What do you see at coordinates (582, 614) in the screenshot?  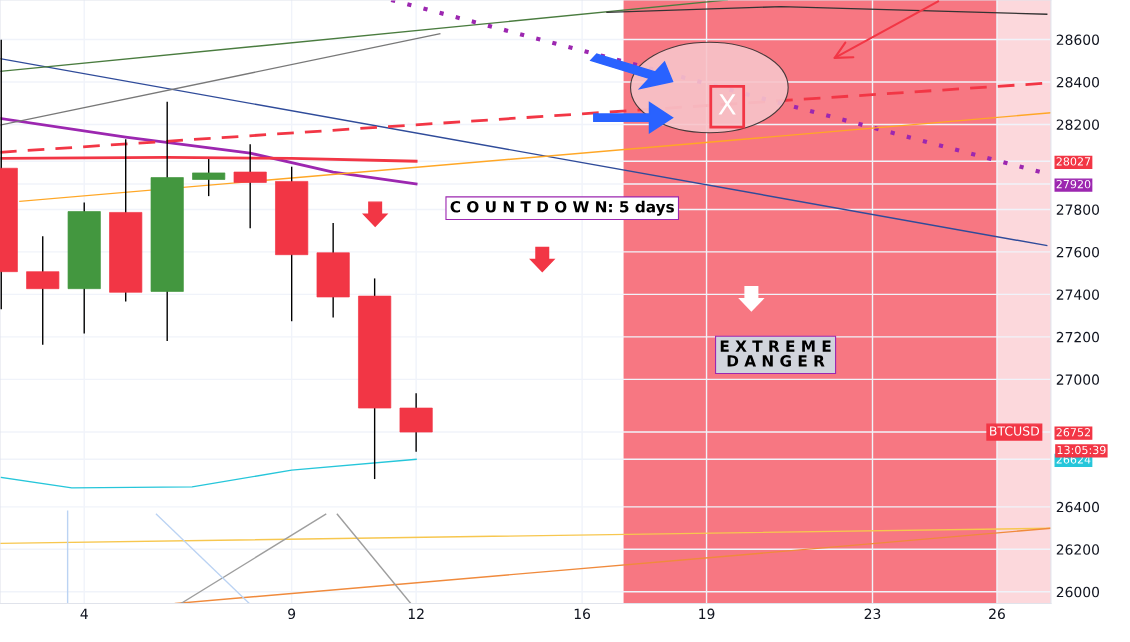 I see `x-tick-label: 16` at bounding box center [582, 614].